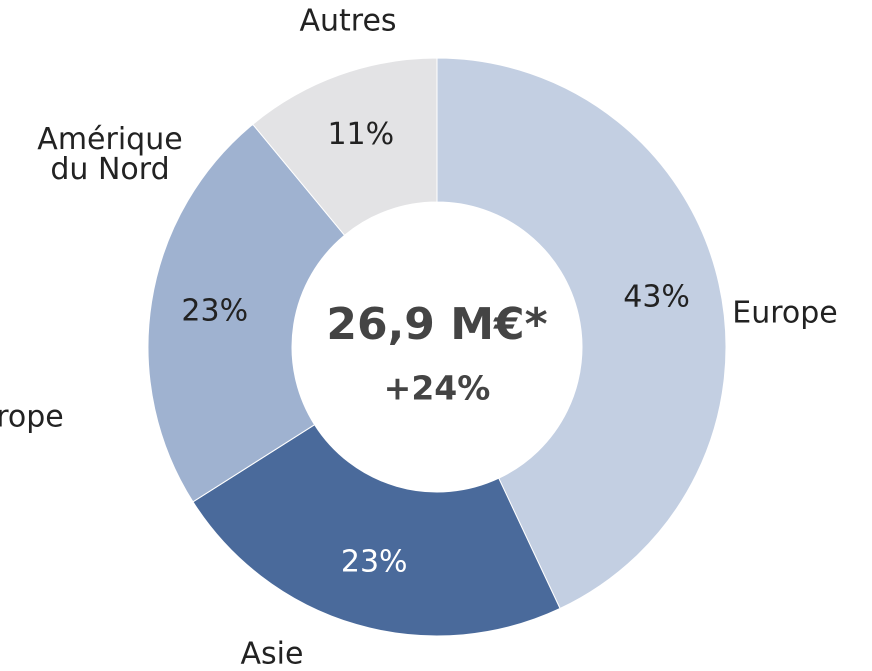 This screenshot has width=872, height=671. I want to click on category-label: Asie, so click(272, 654).